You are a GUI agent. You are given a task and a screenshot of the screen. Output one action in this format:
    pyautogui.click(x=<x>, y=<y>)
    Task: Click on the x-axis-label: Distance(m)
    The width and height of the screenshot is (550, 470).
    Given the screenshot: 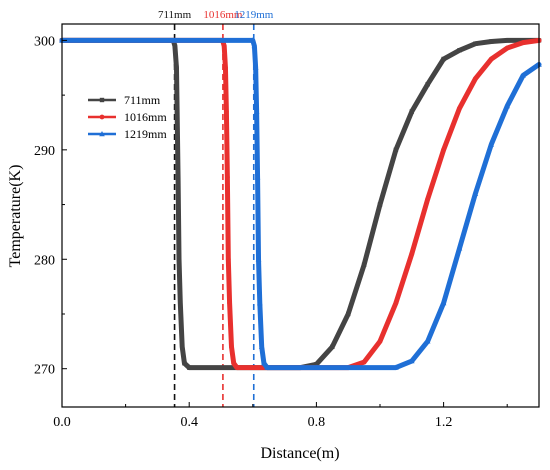 What is the action you would take?
    pyautogui.click(x=299, y=453)
    